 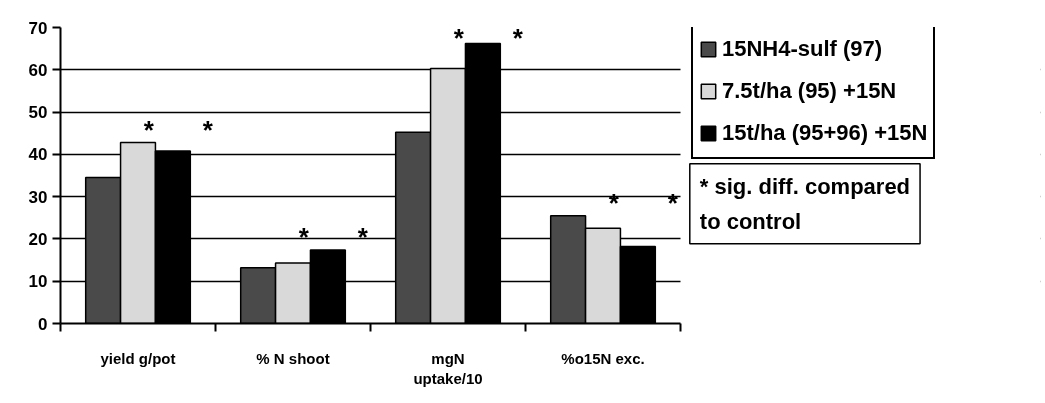 What do you see at coordinates (138, 358) in the screenshot?
I see `x-tick-label: yield g/pot` at bounding box center [138, 358].